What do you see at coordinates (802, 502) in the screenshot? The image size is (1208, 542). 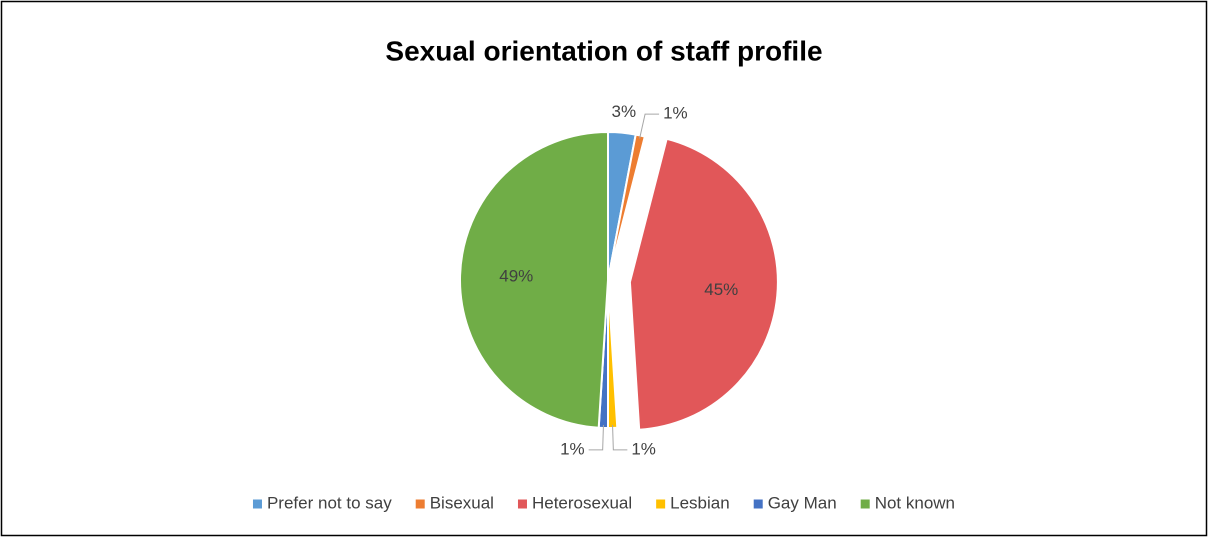 I see `legend-label: Gay Man` at bounding box center [802, 502].